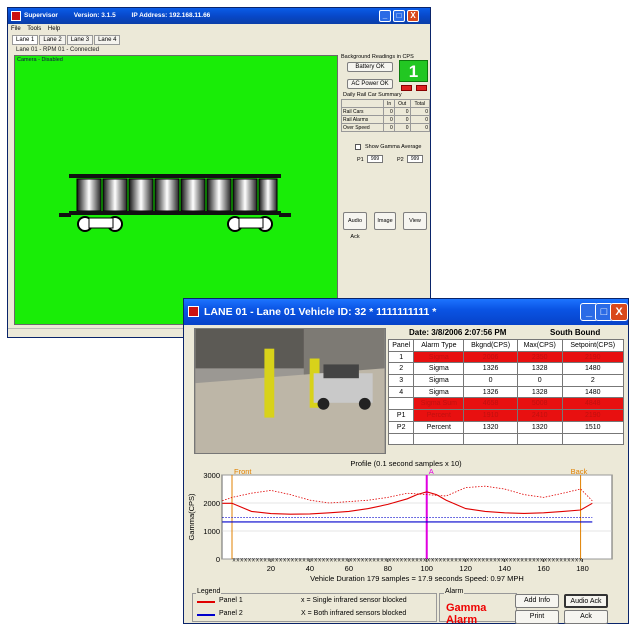 The height and width of the screenshot is (626, 629). Describe the element at coordinates (490, 404) in the screenshot. I see `bkgnd-cell: 4658` at that location.